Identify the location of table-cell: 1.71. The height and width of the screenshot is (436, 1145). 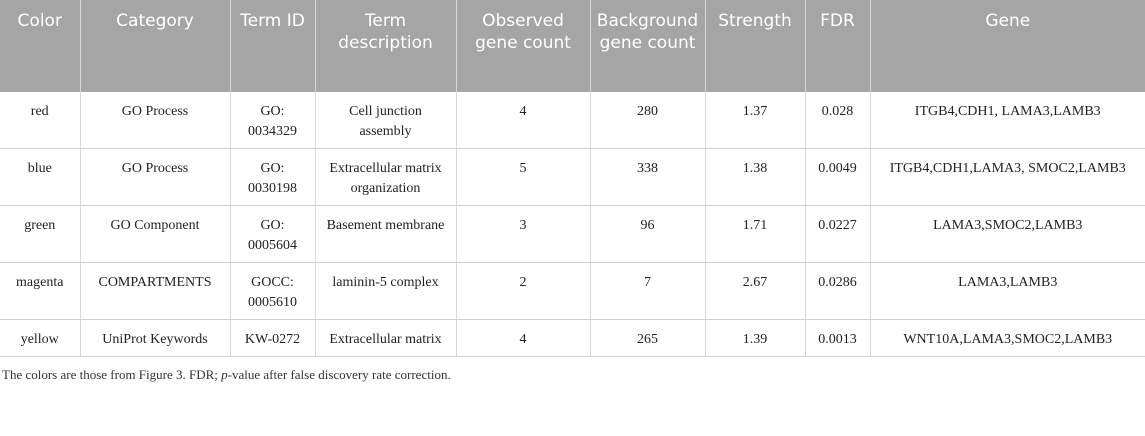
(754, 234).